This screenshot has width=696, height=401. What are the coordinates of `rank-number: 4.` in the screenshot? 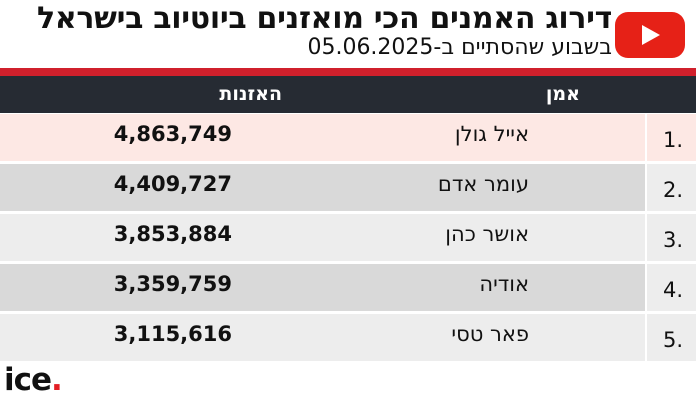 It's located at (673, 290).